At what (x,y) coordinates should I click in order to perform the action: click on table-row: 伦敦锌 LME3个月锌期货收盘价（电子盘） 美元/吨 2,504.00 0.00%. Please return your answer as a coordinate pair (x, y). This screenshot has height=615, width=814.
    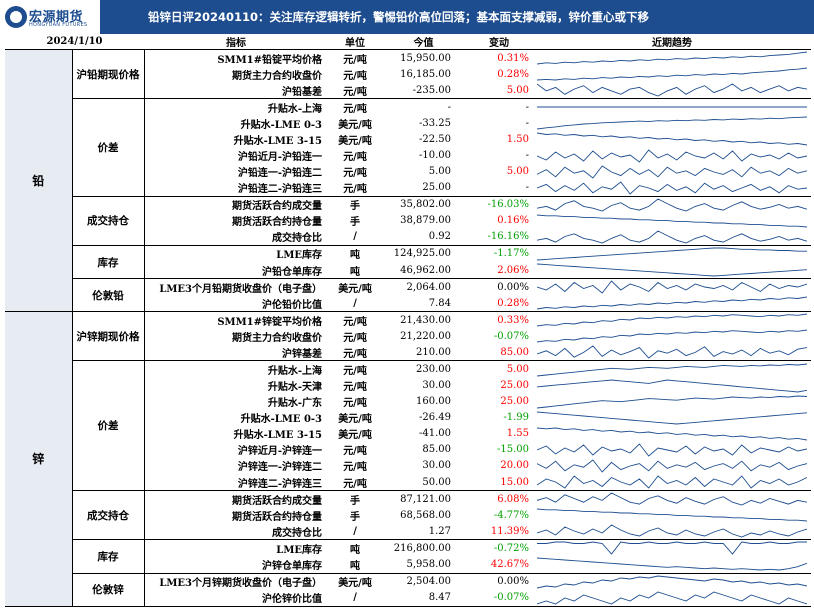
    Looking at the image, I should click on (408, 590).